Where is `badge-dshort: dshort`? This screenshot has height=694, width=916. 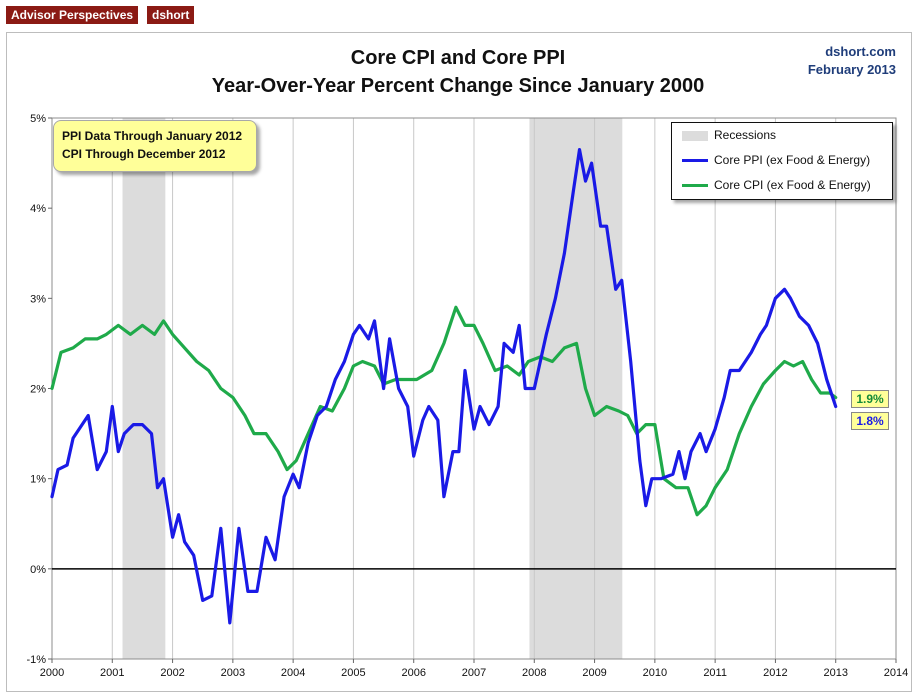 badge-dshort: dshort is located at coordinates (171, 15).